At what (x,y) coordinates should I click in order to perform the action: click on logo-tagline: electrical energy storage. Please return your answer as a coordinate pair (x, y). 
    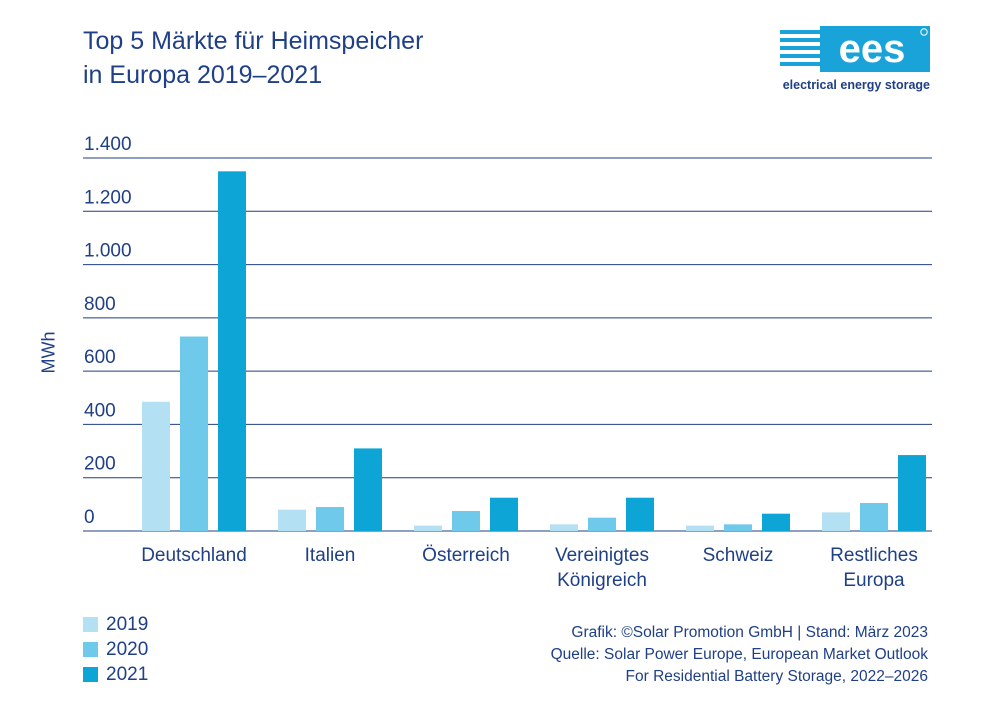
    Looking at the image, I should click on (856, 85).